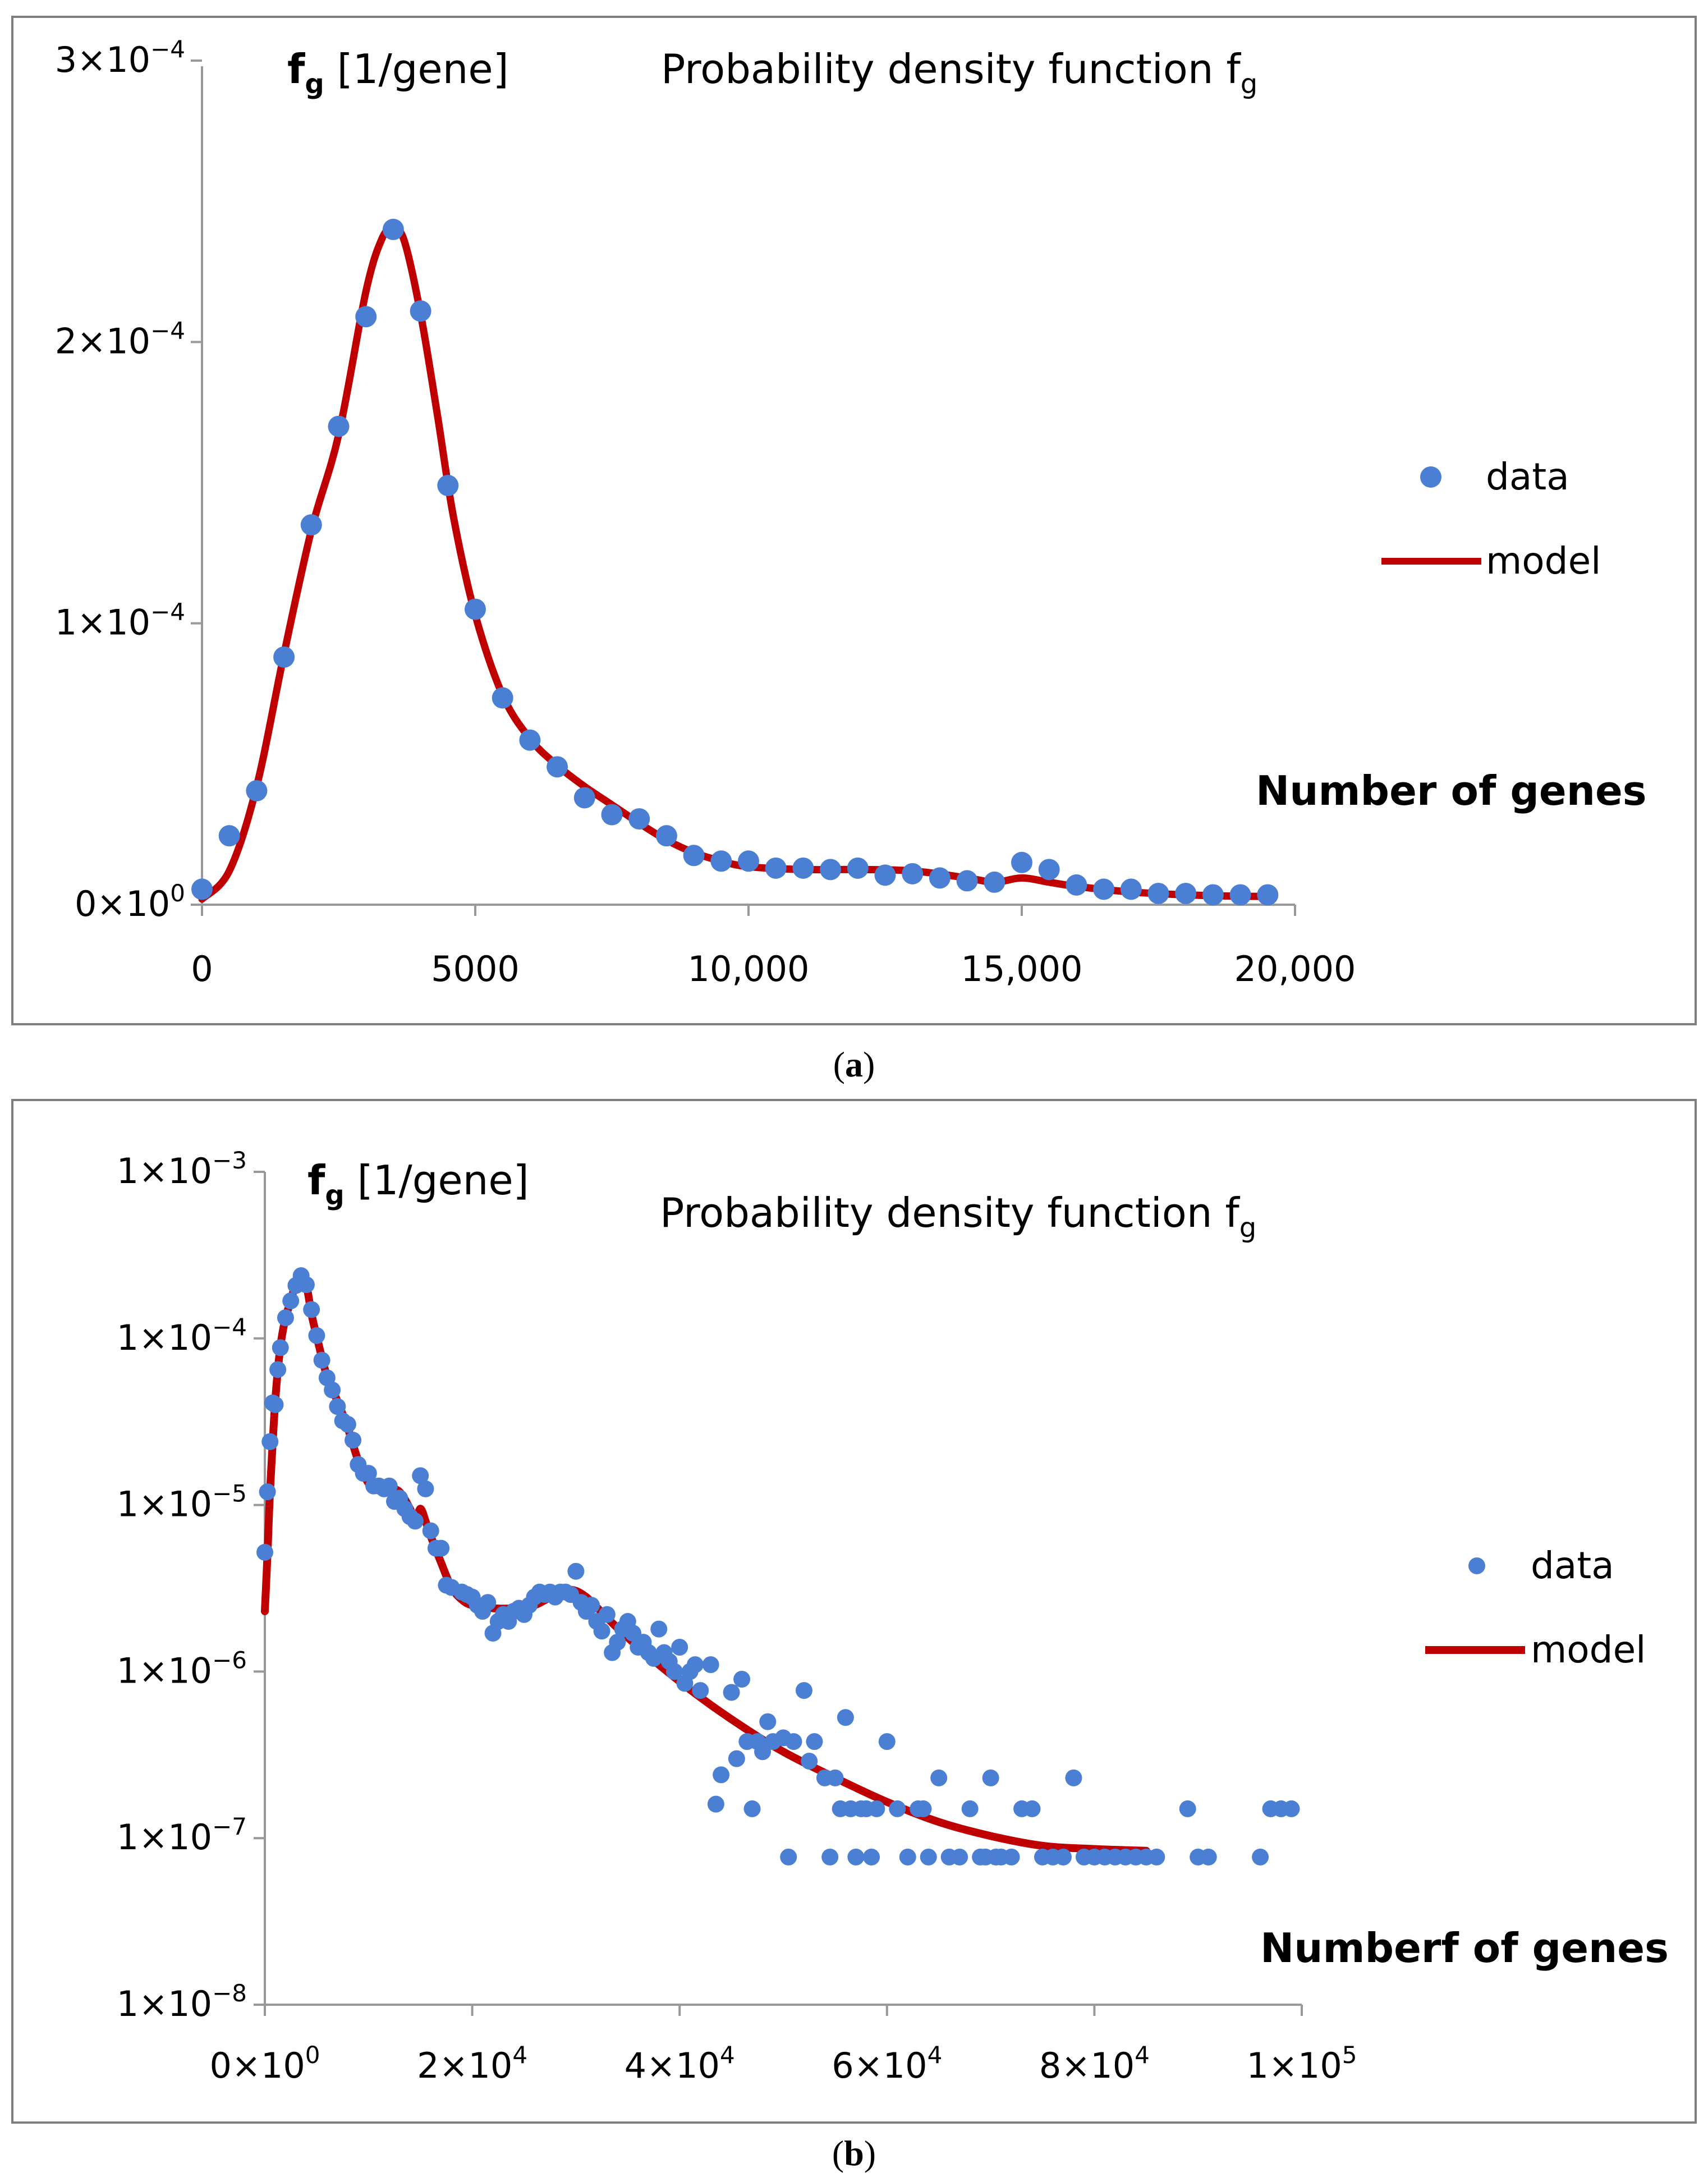  What do you see at coordinates (1527, 476) in the screenshot?
I see `panel-a-legend-data-label: data` at bounding box center [1527, 476].